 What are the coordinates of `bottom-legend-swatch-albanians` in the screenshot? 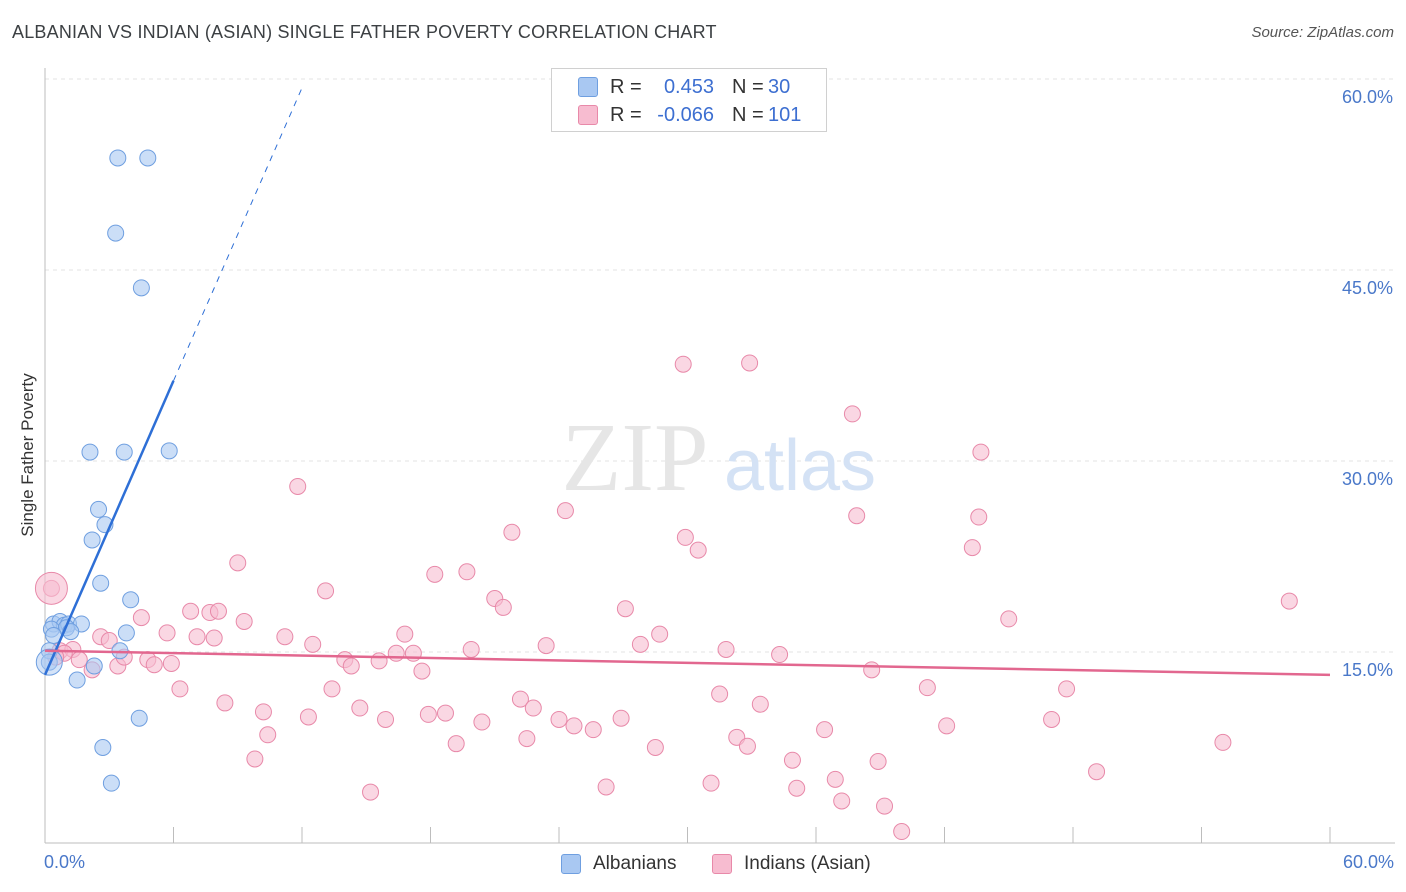 It's located at (571, 864).